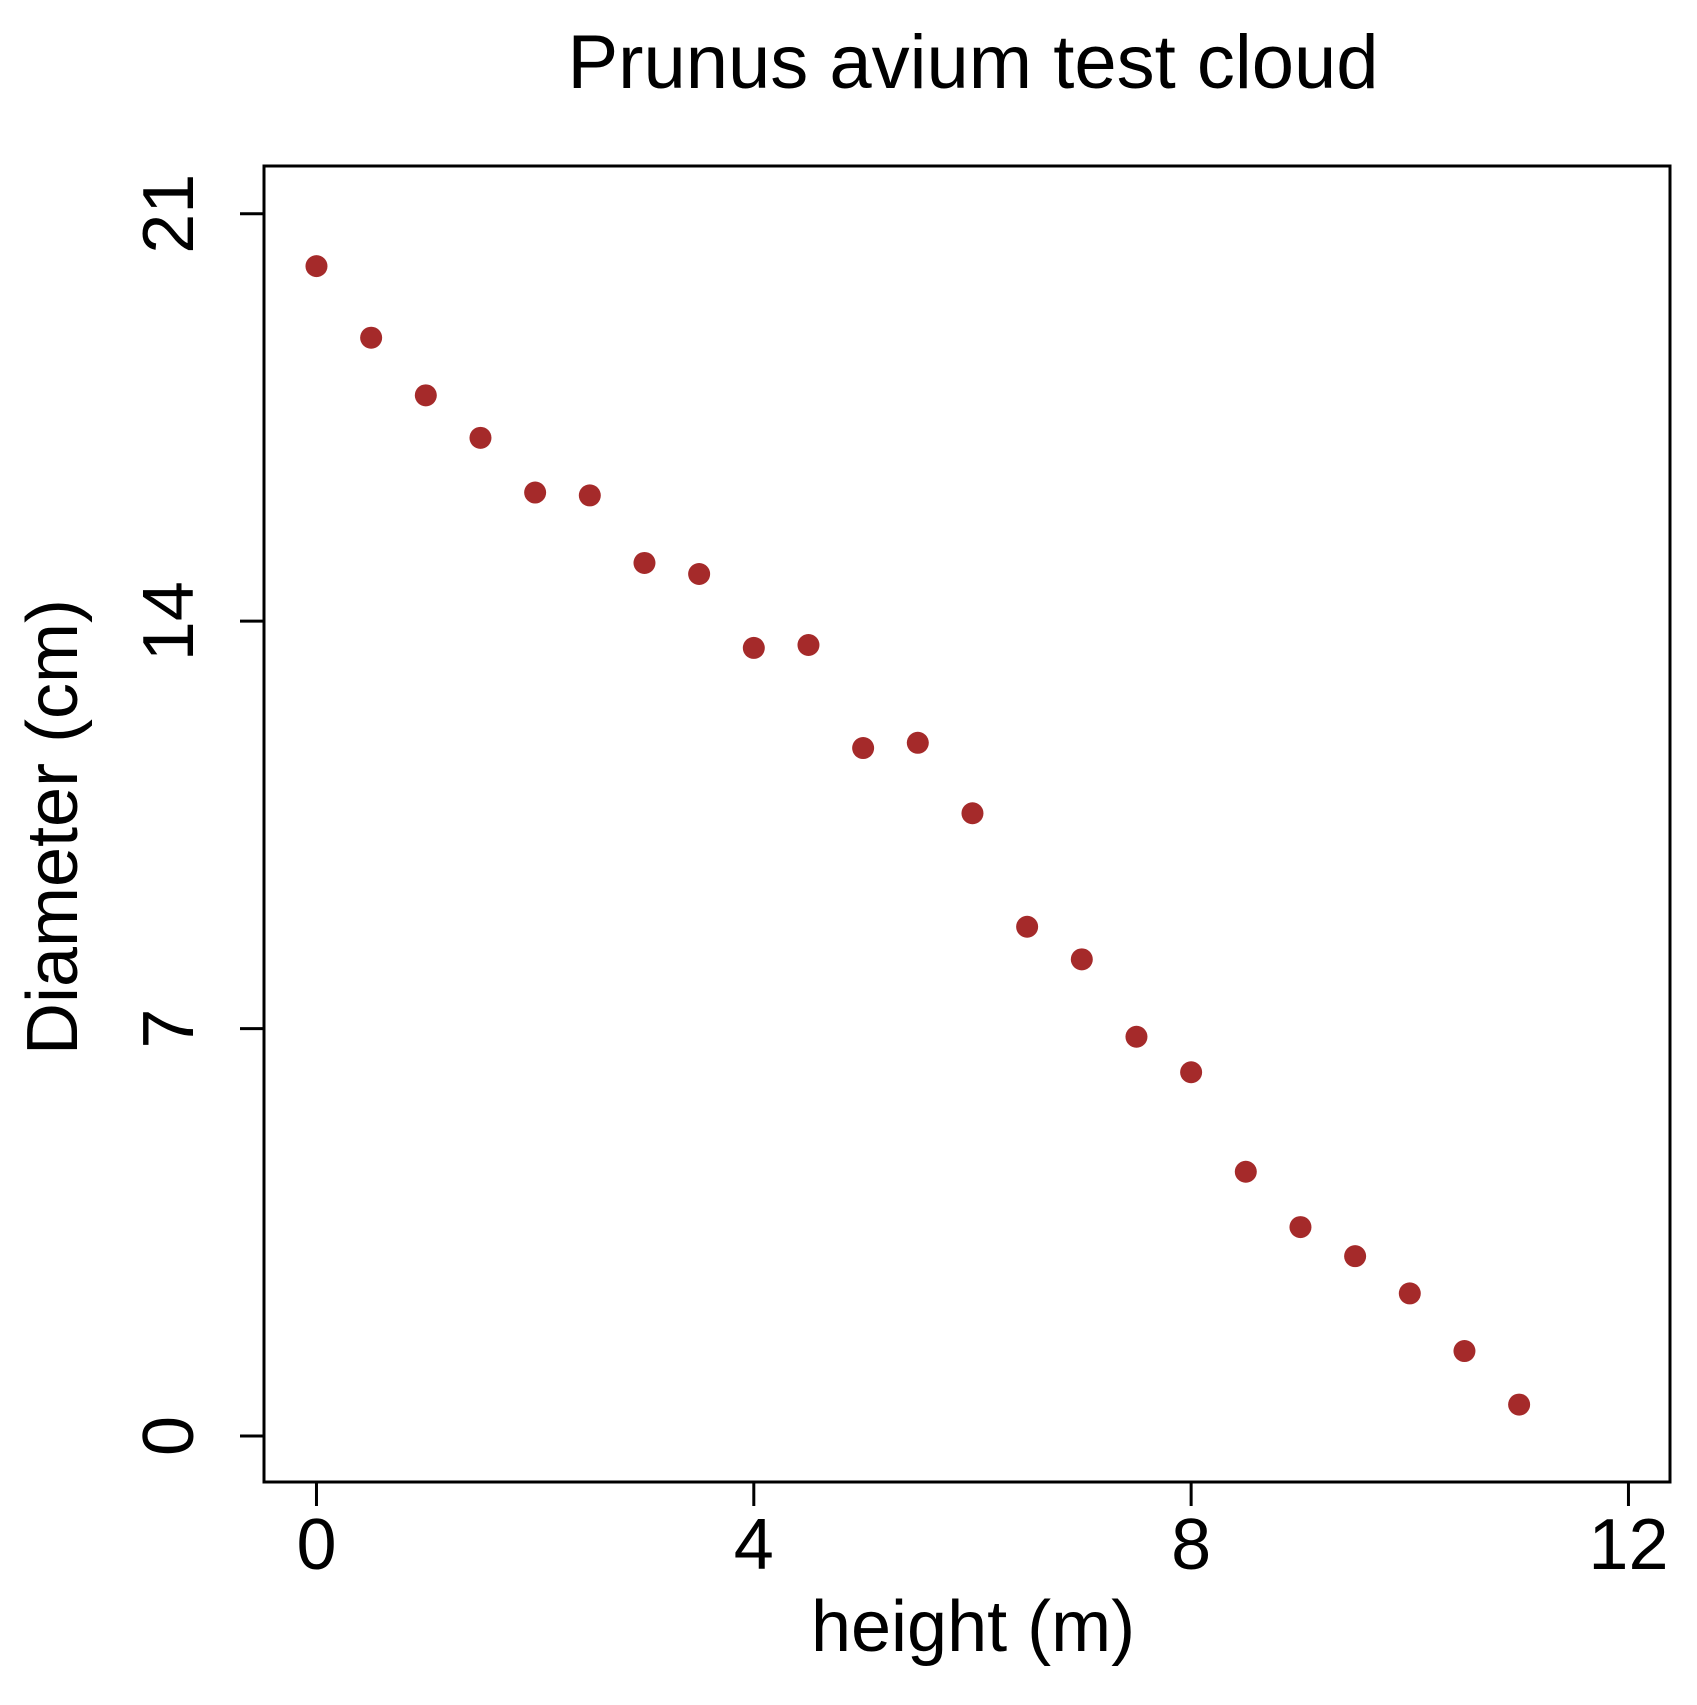 This screenshot has width=1697, height=1705. I want to click on x-tick-label: 8, so click(1191, 1545).